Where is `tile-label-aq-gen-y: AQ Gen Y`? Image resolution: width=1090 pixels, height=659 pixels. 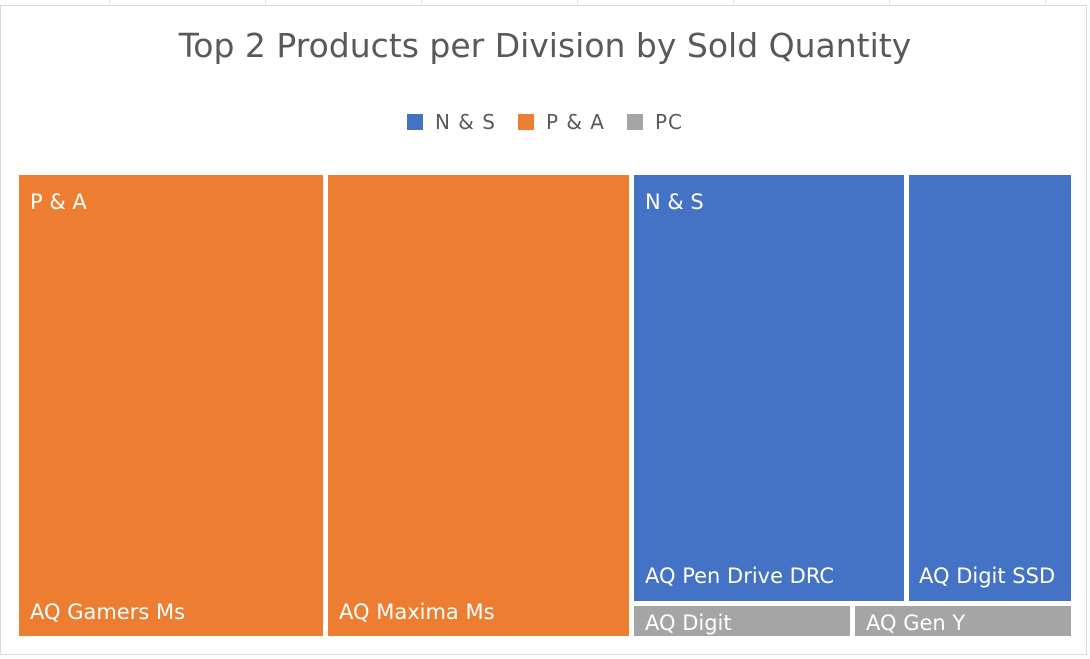 tile-label-aq-gen-y: AQ Gen Y is located at coordinates (915, 623).